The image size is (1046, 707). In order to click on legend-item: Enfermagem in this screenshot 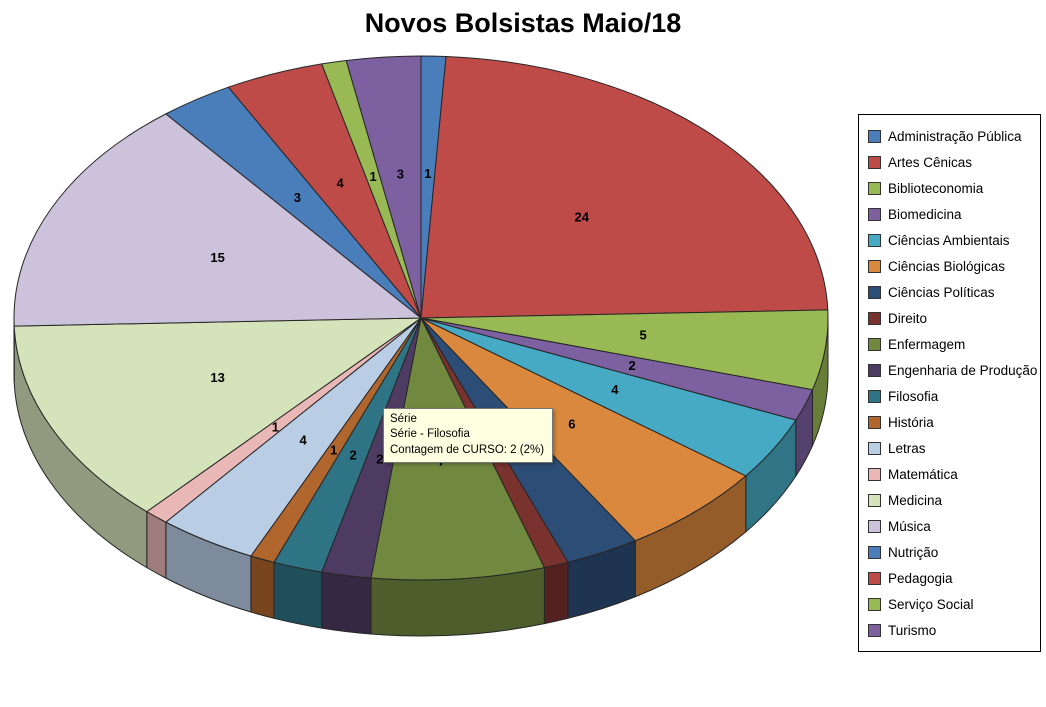, I will do `click(949, 344)`.